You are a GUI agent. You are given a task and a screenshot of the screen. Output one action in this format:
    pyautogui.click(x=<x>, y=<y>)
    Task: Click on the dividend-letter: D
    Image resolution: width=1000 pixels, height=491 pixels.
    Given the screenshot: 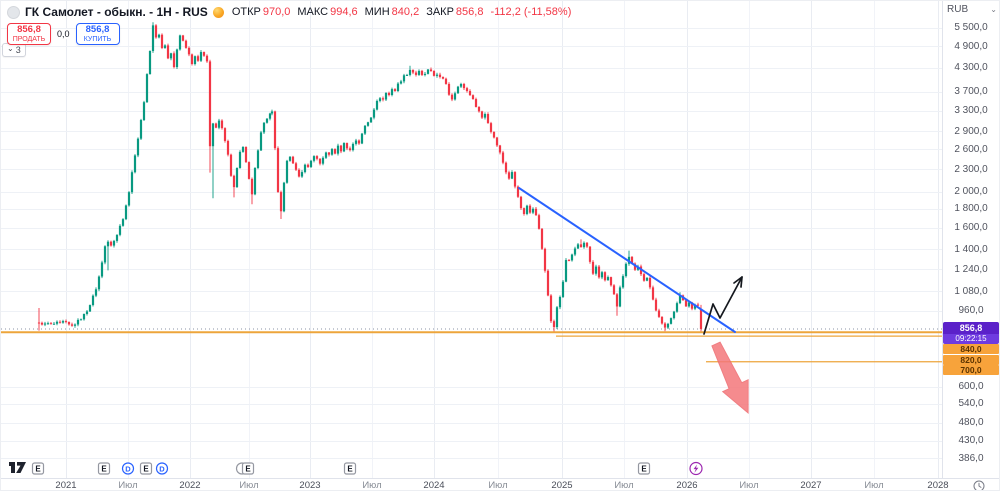 What is the action you would take?
    pyautogui.click(x=162, y=468)
    